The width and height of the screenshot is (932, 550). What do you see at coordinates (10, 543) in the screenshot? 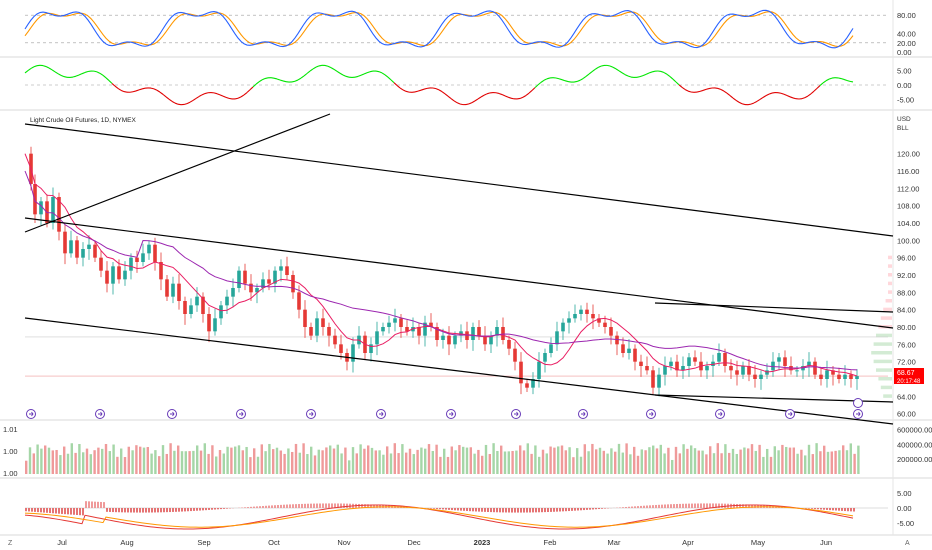
I see `timezone-icon: Z` at bounding box center [10, 543].